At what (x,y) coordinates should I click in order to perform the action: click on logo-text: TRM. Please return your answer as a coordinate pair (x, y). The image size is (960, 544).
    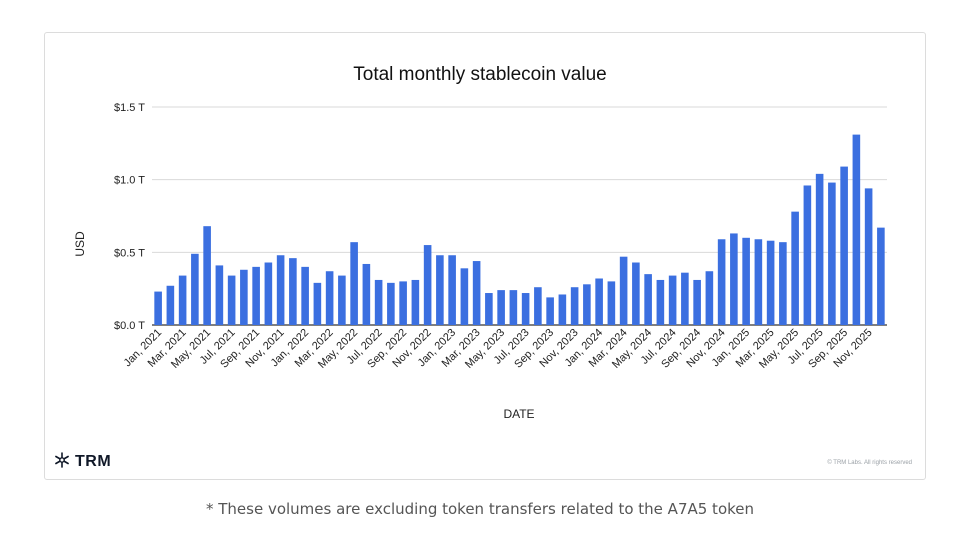
    Looking at the image, I should click on (93, 461).